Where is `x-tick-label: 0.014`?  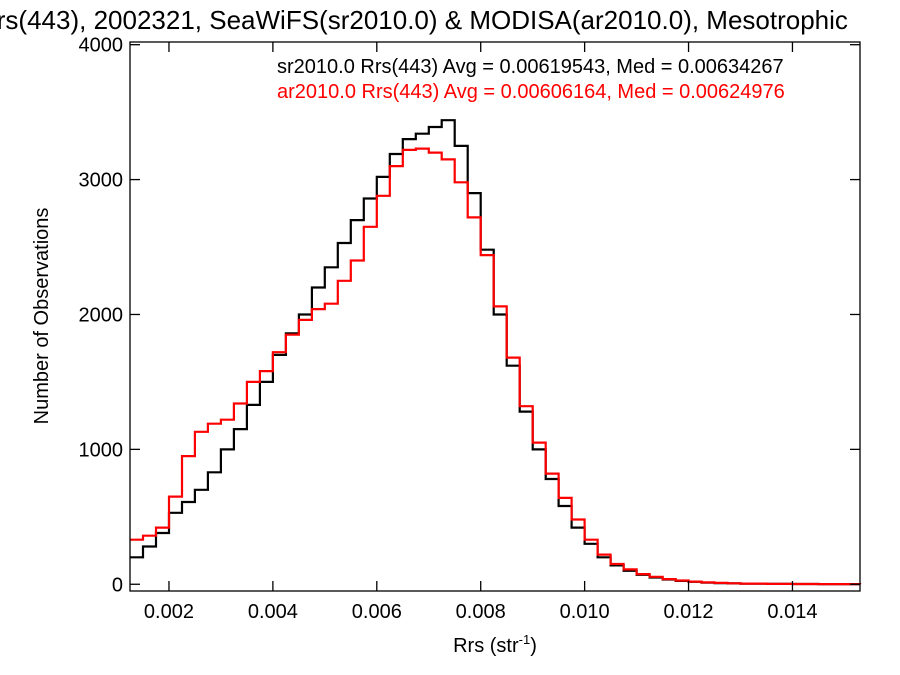 x-tick-label: 0.014 is located at coordinates (792, 612).